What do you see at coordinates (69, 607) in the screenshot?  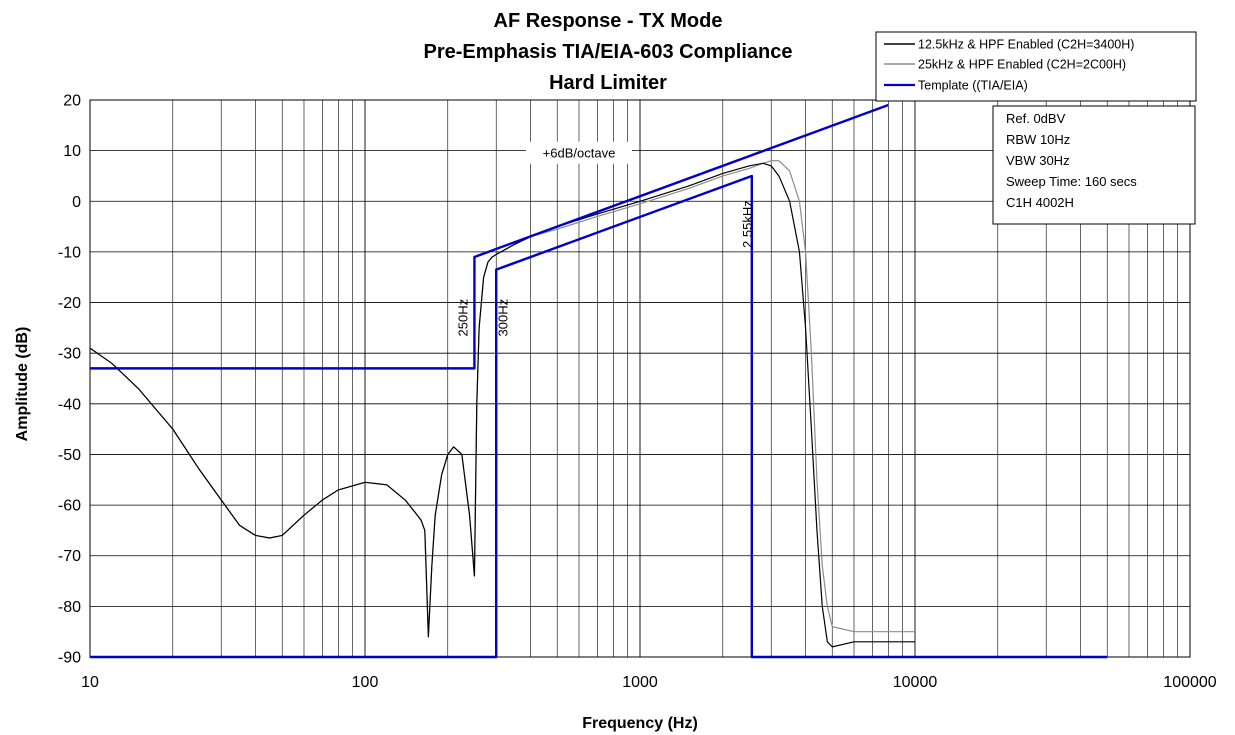 I see `y-tick-label-10: -80` at bounding box center [69, 607].